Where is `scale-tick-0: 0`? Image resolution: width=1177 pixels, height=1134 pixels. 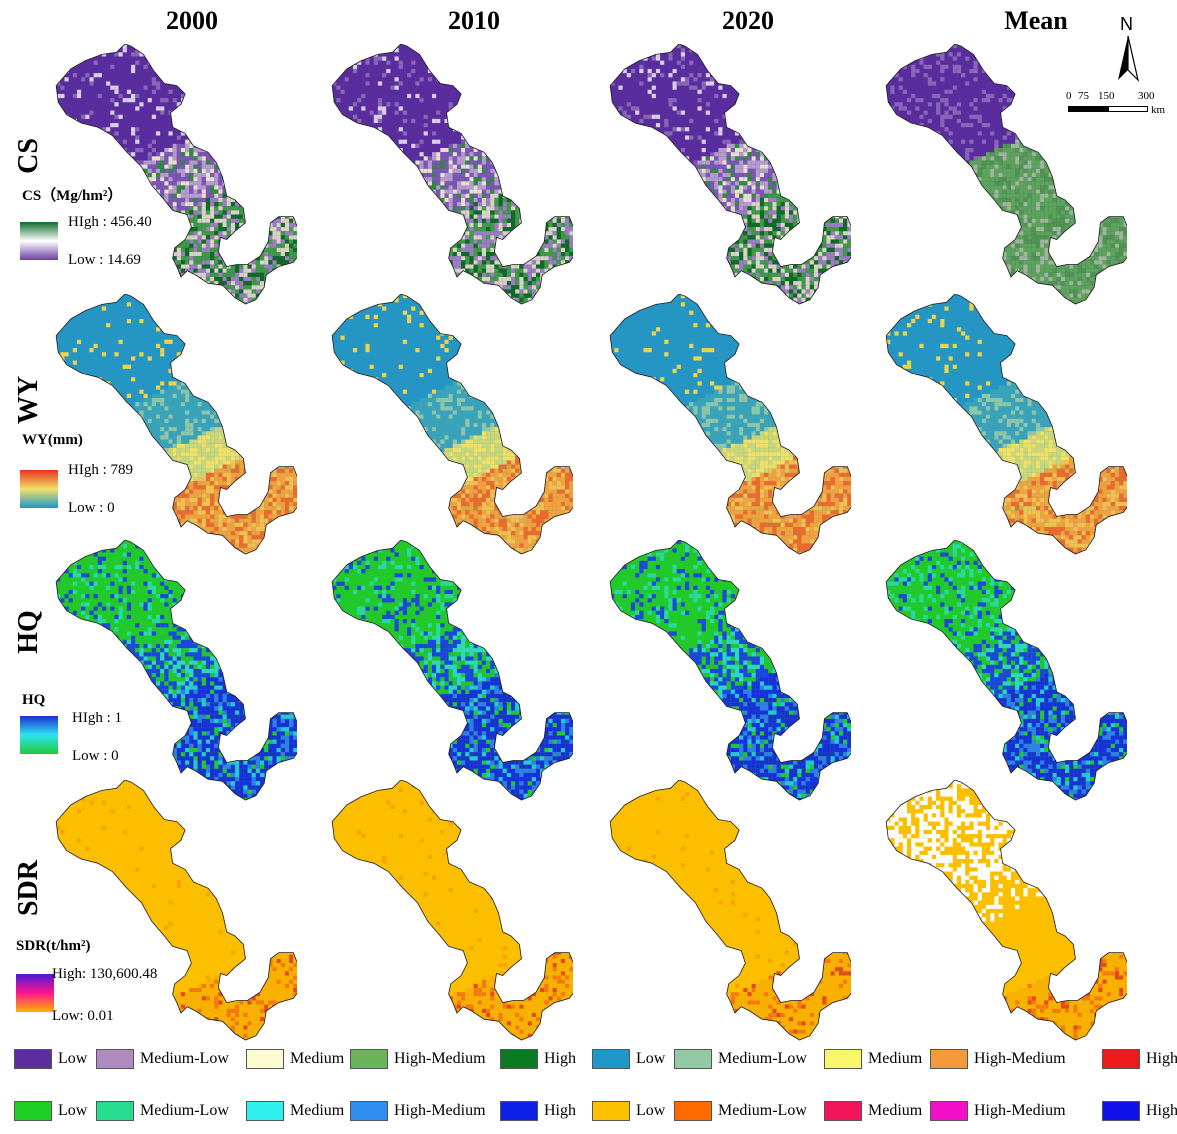
scale-tick-0: 0 is located at coordinates (1069, 96).